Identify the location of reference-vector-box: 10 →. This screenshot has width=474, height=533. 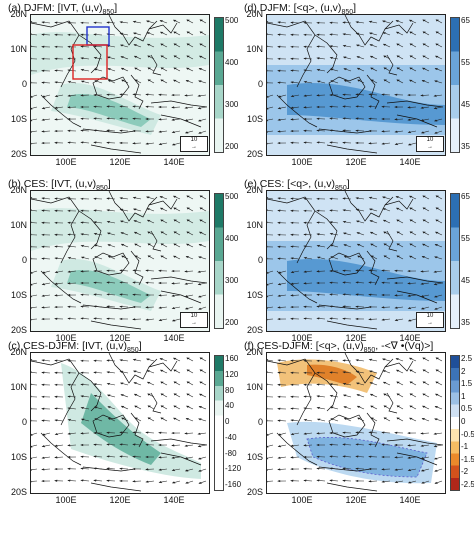
(194, 320).